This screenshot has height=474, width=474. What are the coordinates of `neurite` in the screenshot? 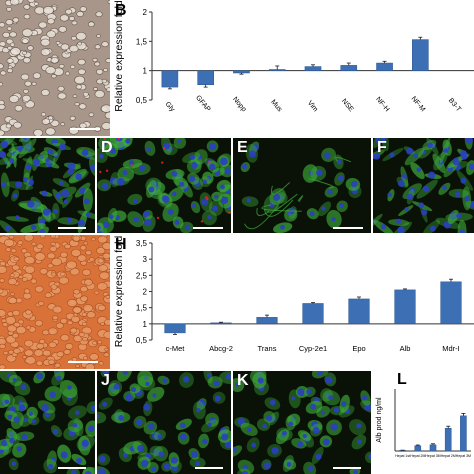 It's located at (286, 202).